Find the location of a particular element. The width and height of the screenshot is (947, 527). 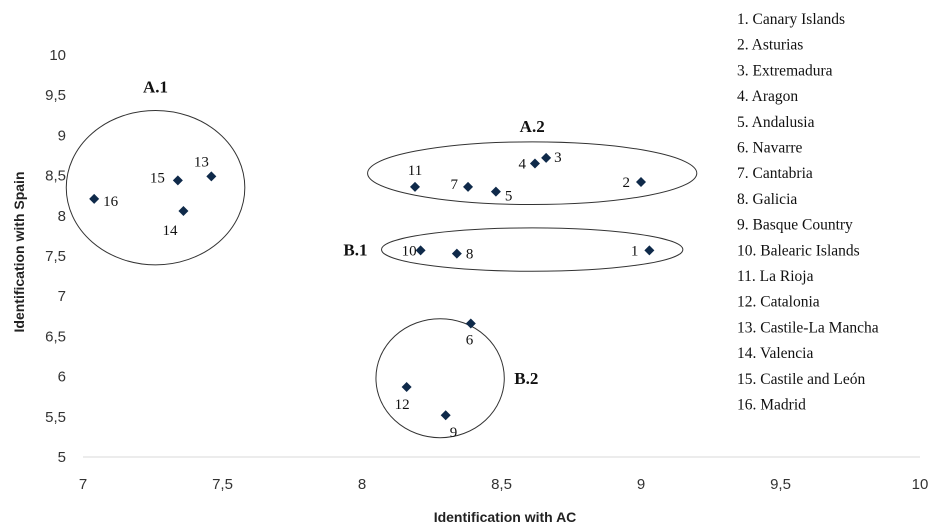

y-tick-label: 5,5 is located at coordinates (55, 417).